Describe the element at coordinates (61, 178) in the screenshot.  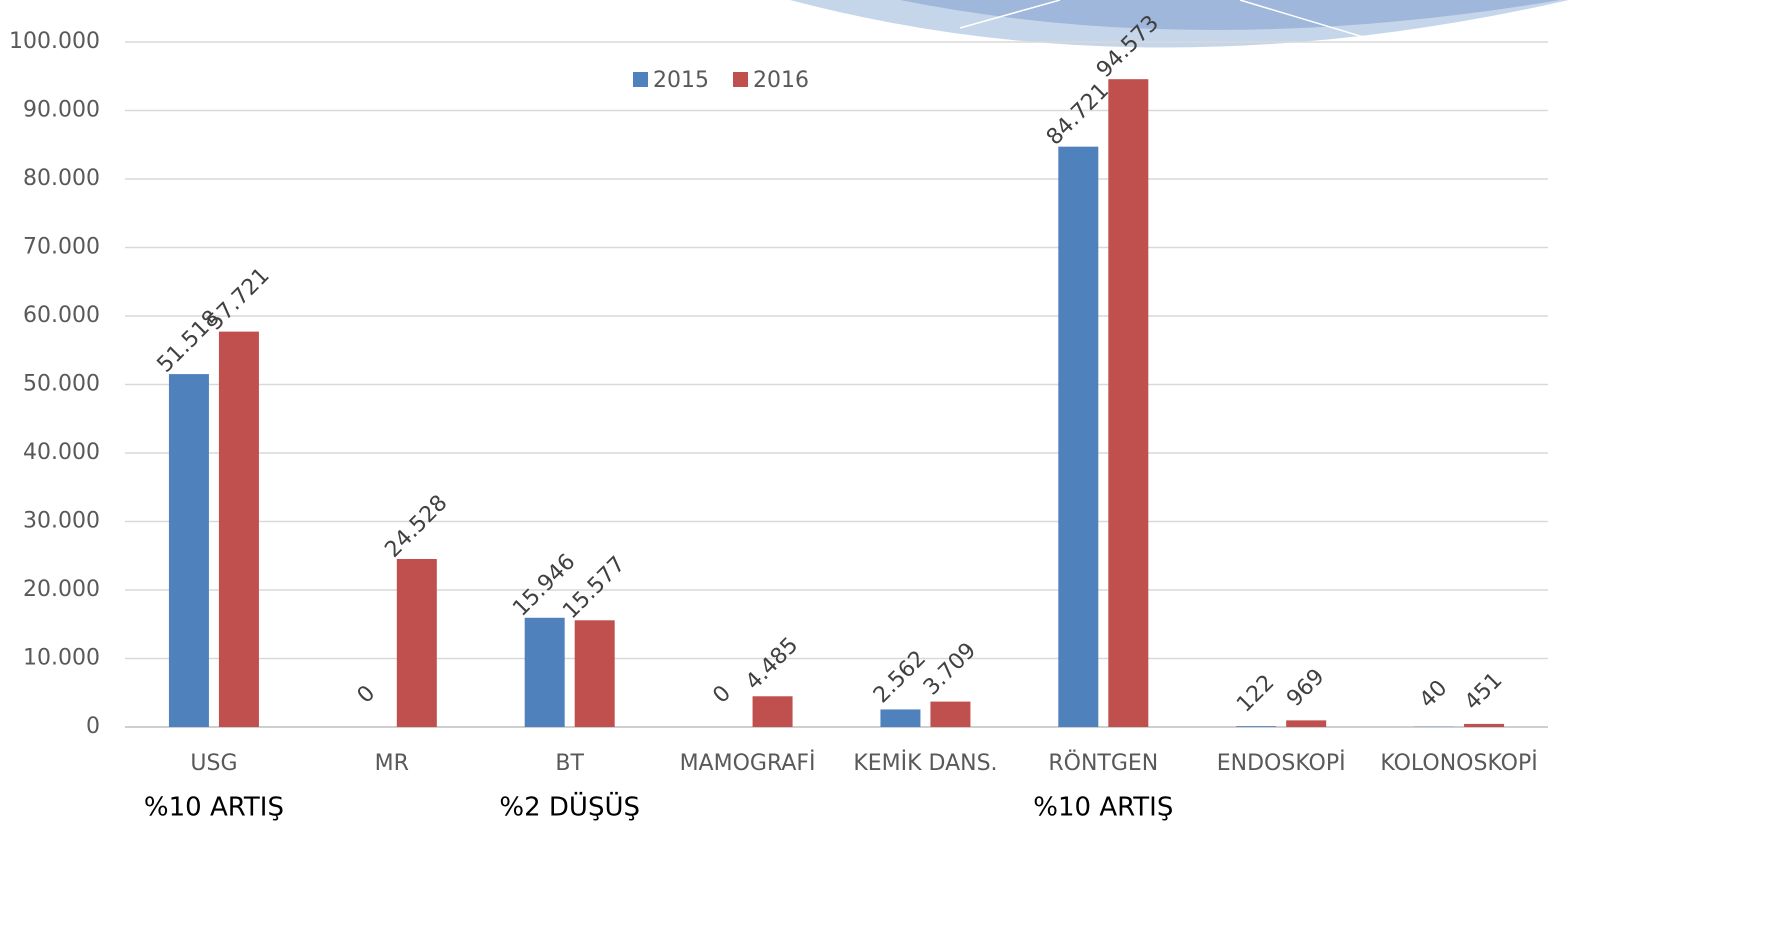
I see `y-tick-label: 80.000` at that location.